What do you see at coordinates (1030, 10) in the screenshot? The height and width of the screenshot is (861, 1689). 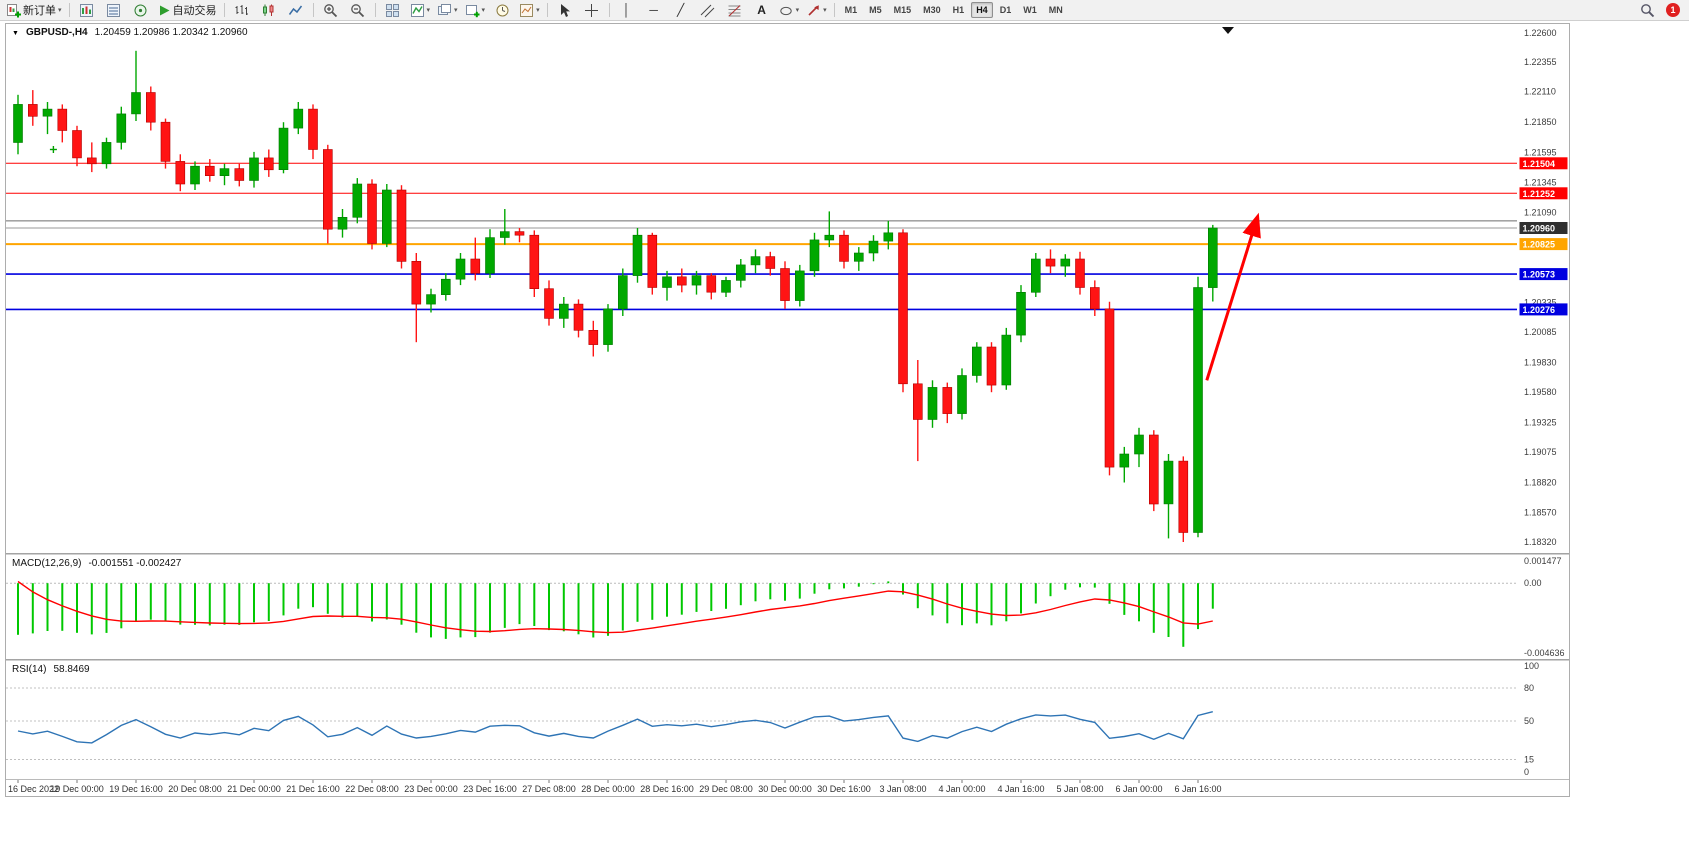 I see `timeframe-button-w1: W1` at bounding box center [1030, 10].